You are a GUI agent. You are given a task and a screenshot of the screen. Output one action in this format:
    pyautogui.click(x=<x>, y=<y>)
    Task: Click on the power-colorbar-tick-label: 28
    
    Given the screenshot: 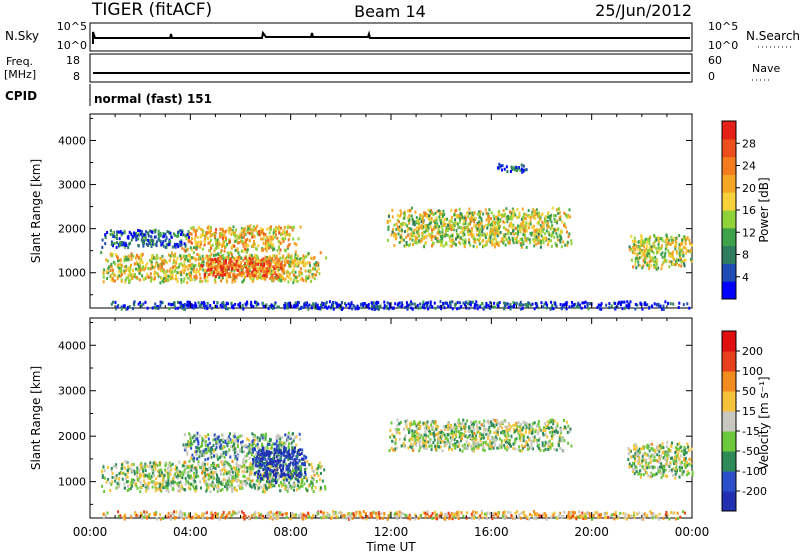 What is the action you would take?
    pyautogui.click(x=749, y=143)
    